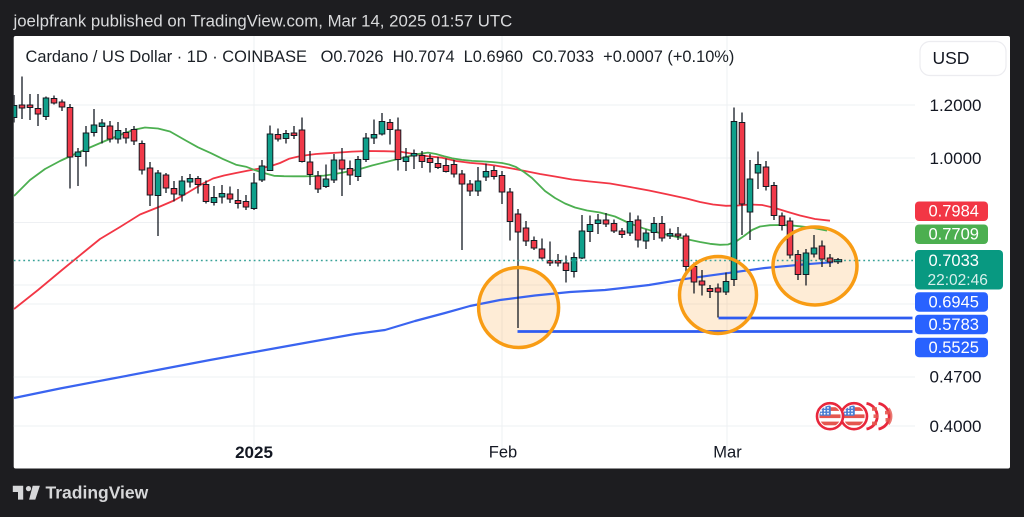 The width and height of the screenshot is (1024, 517). I want to click on svg-text: Feb, so click(503, 453).